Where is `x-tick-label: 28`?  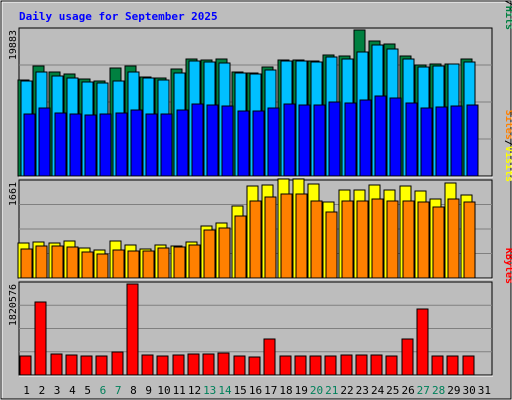 x-tick-label: 28 is located at coordinates (438, 390).